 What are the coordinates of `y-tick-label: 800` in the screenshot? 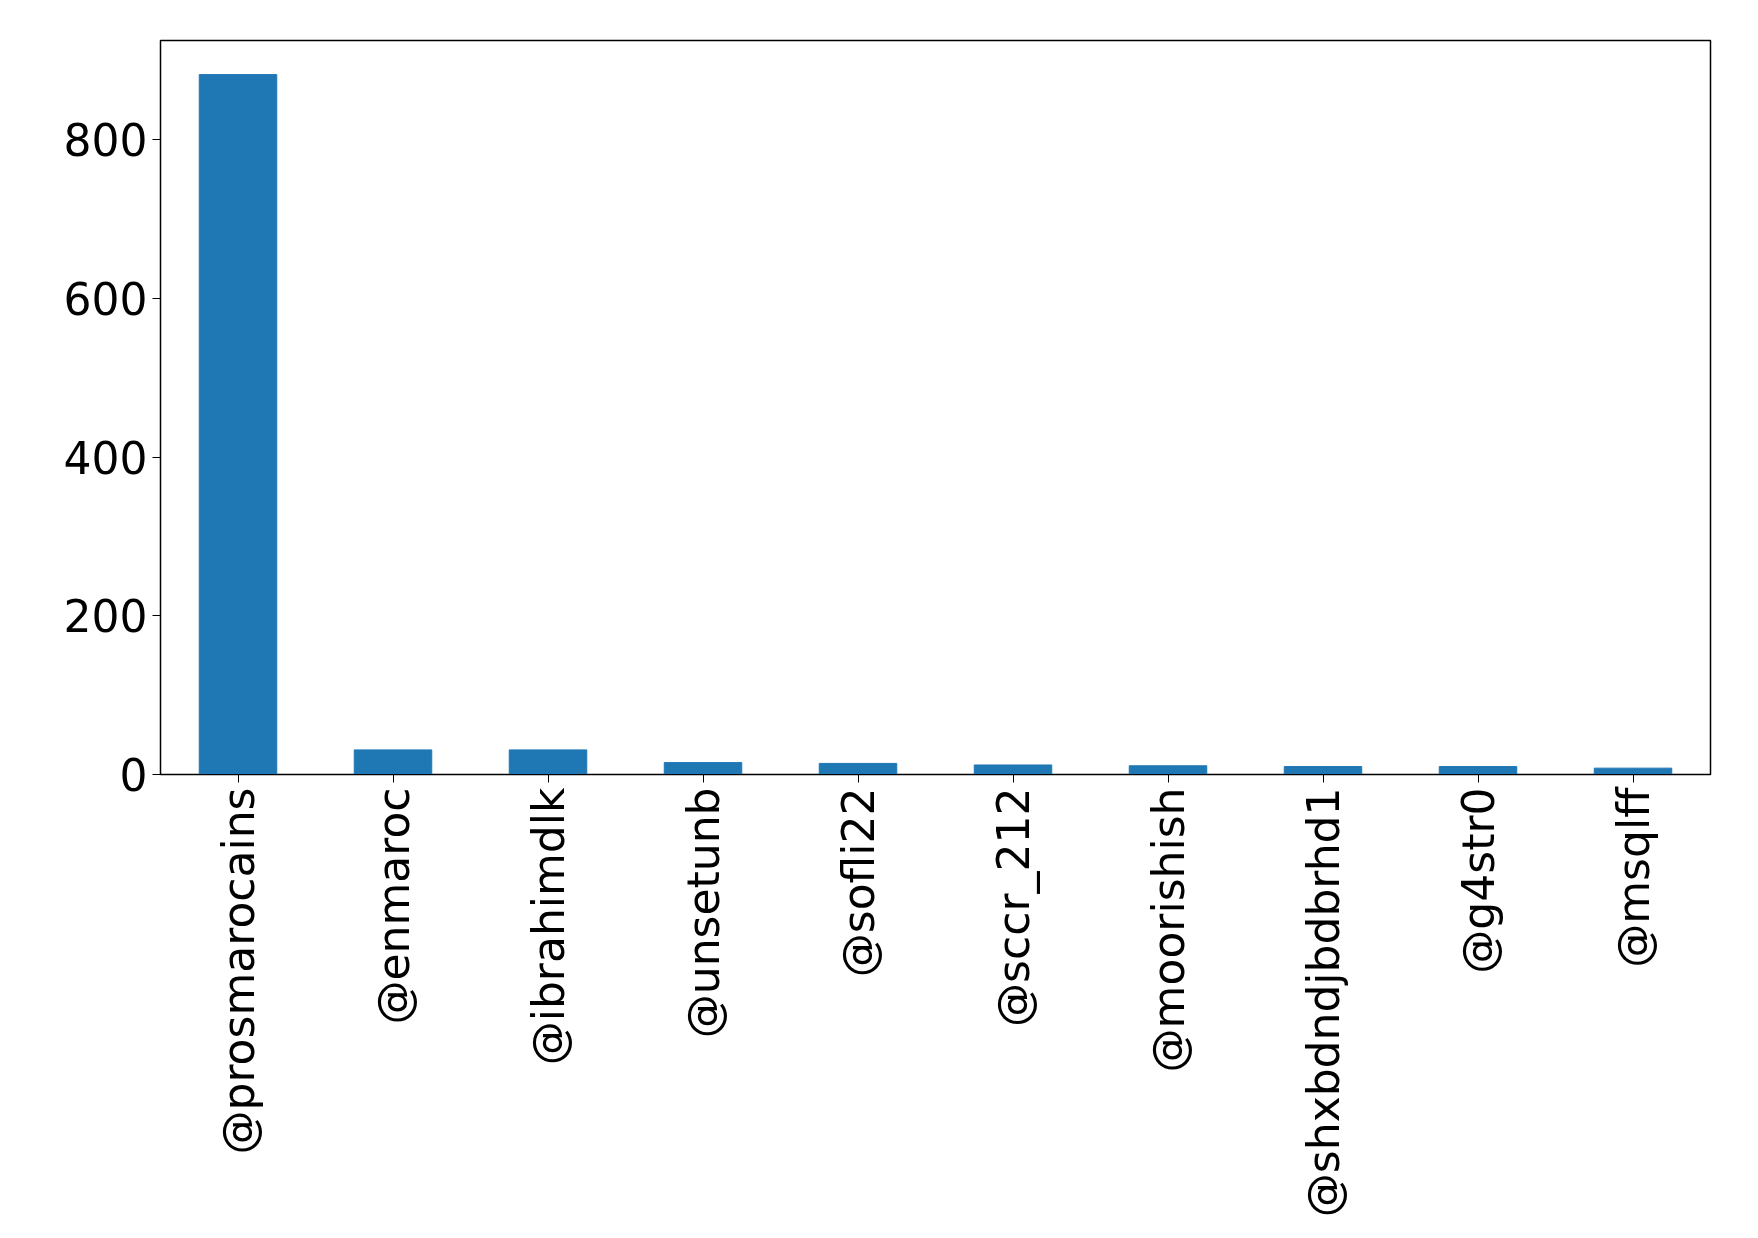 It's located at (105, 141).